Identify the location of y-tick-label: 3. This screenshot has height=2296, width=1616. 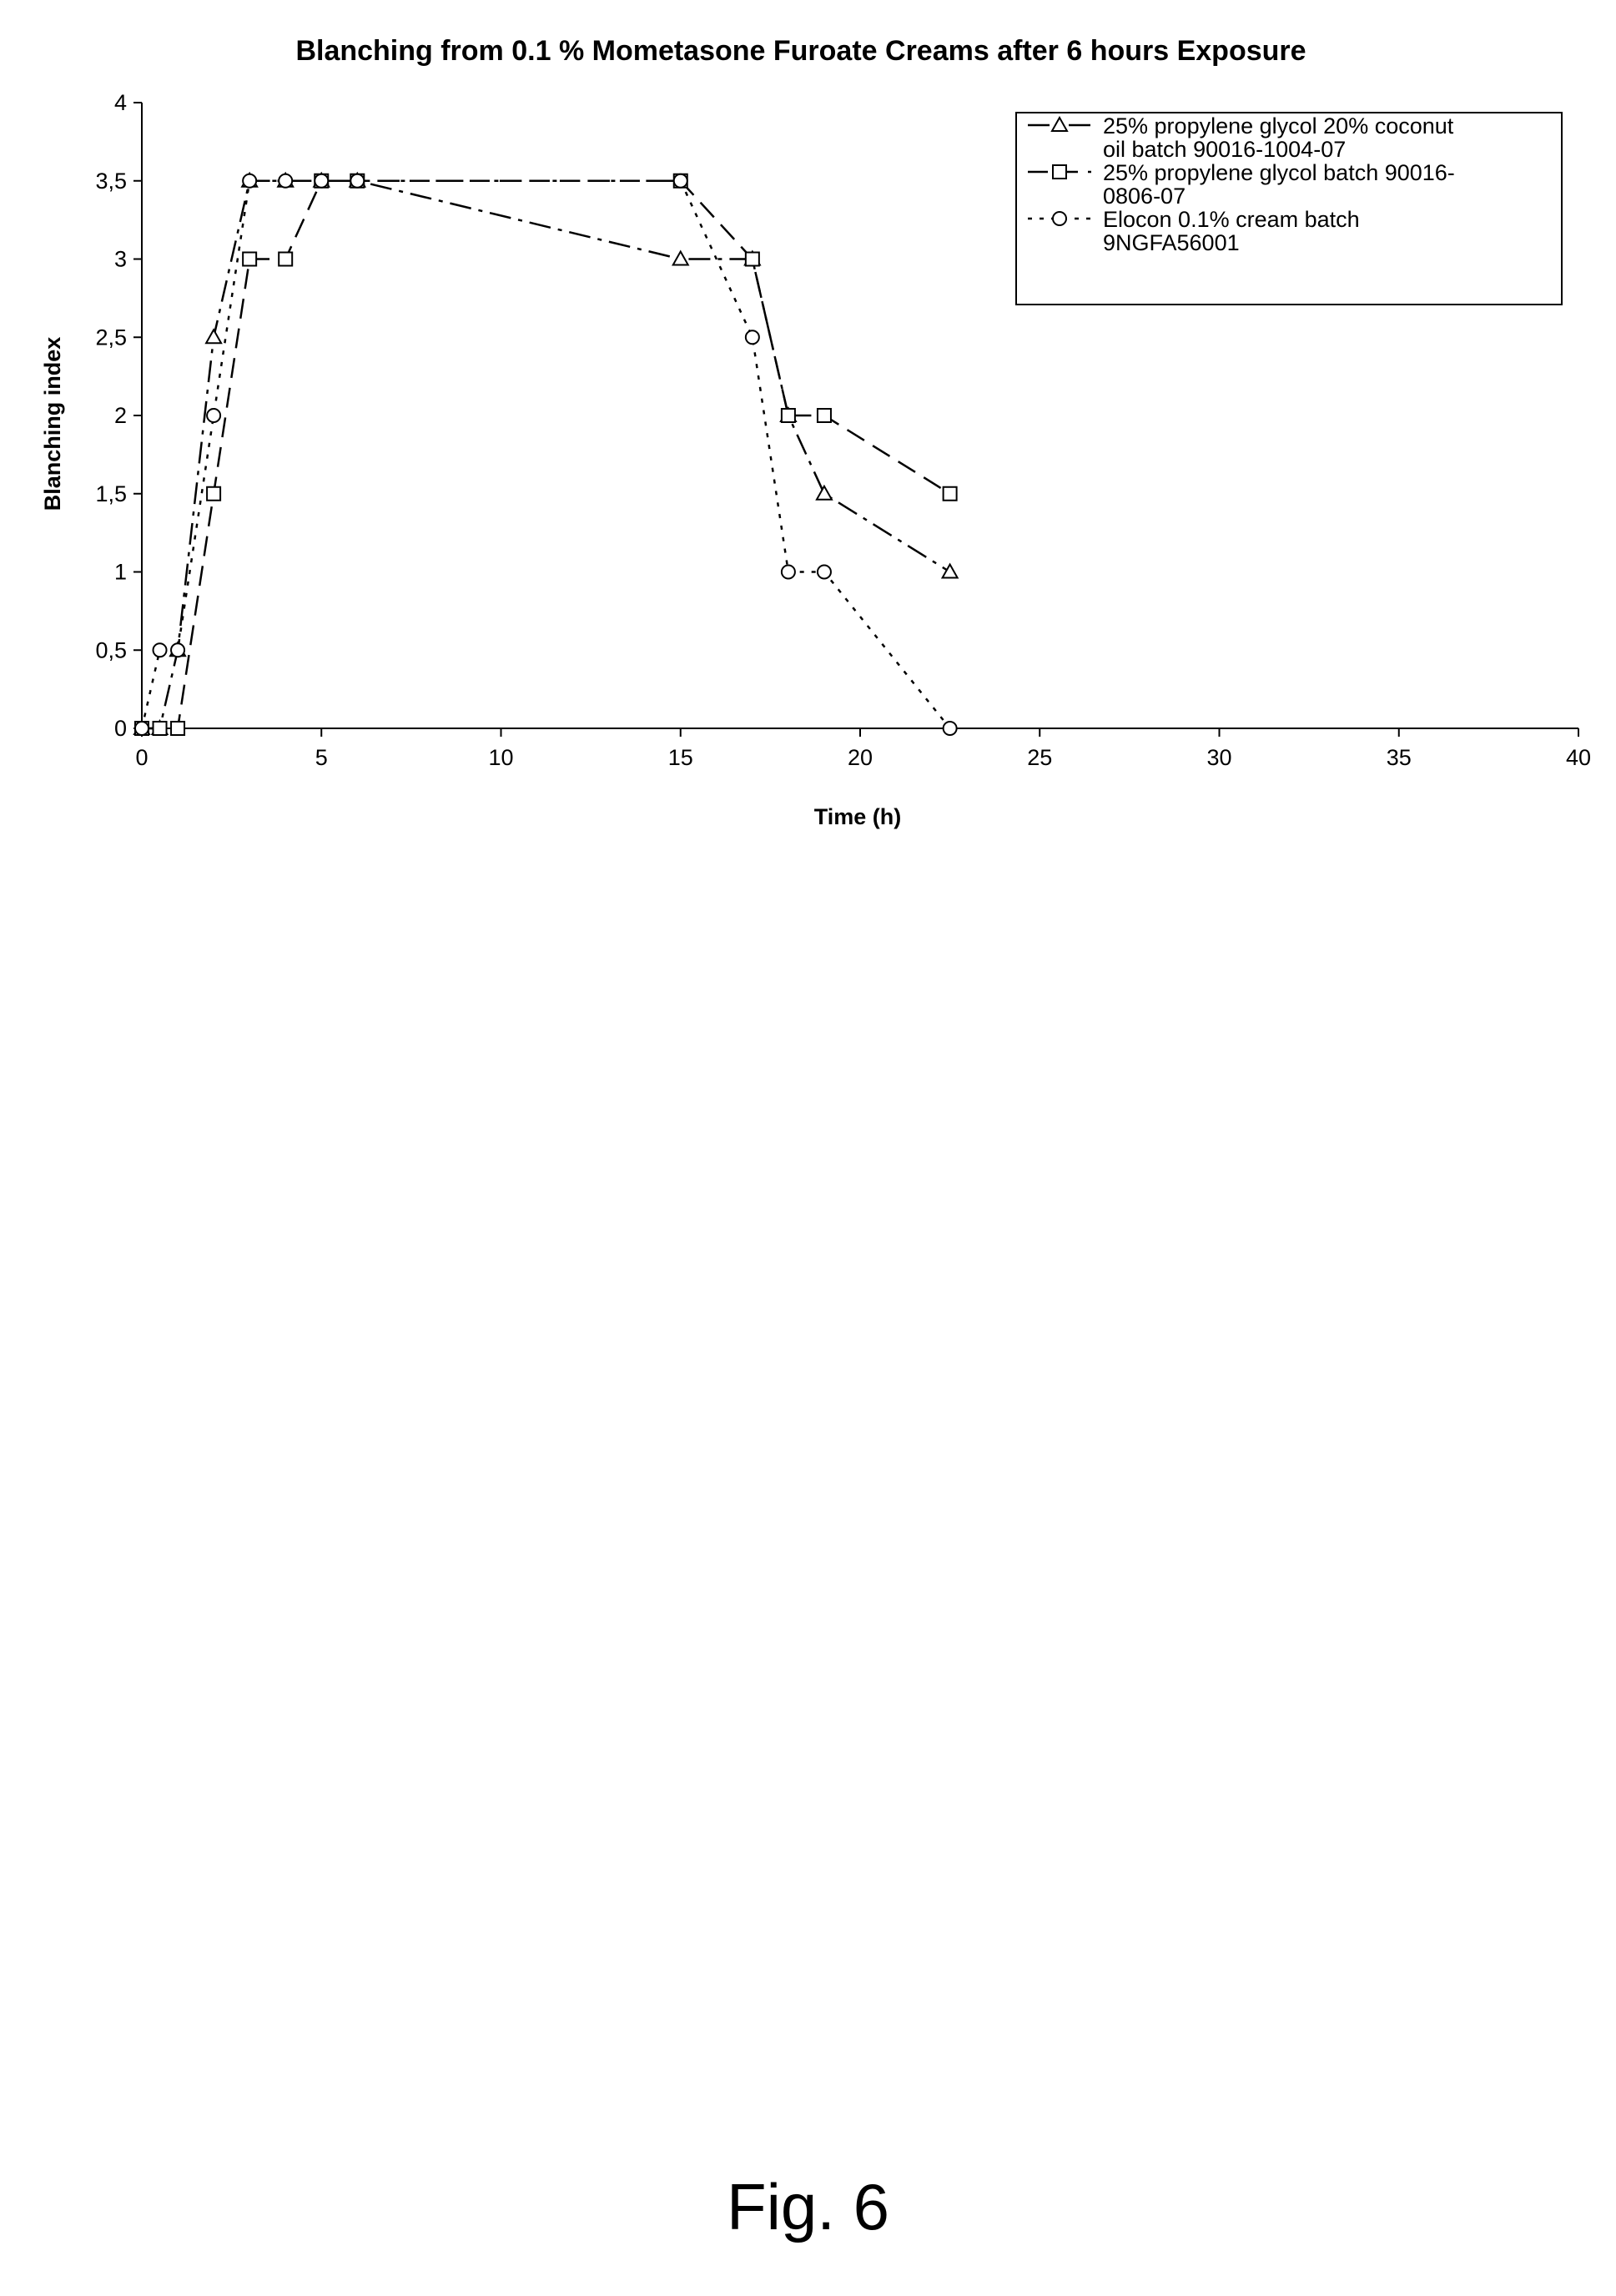
(120, 259).